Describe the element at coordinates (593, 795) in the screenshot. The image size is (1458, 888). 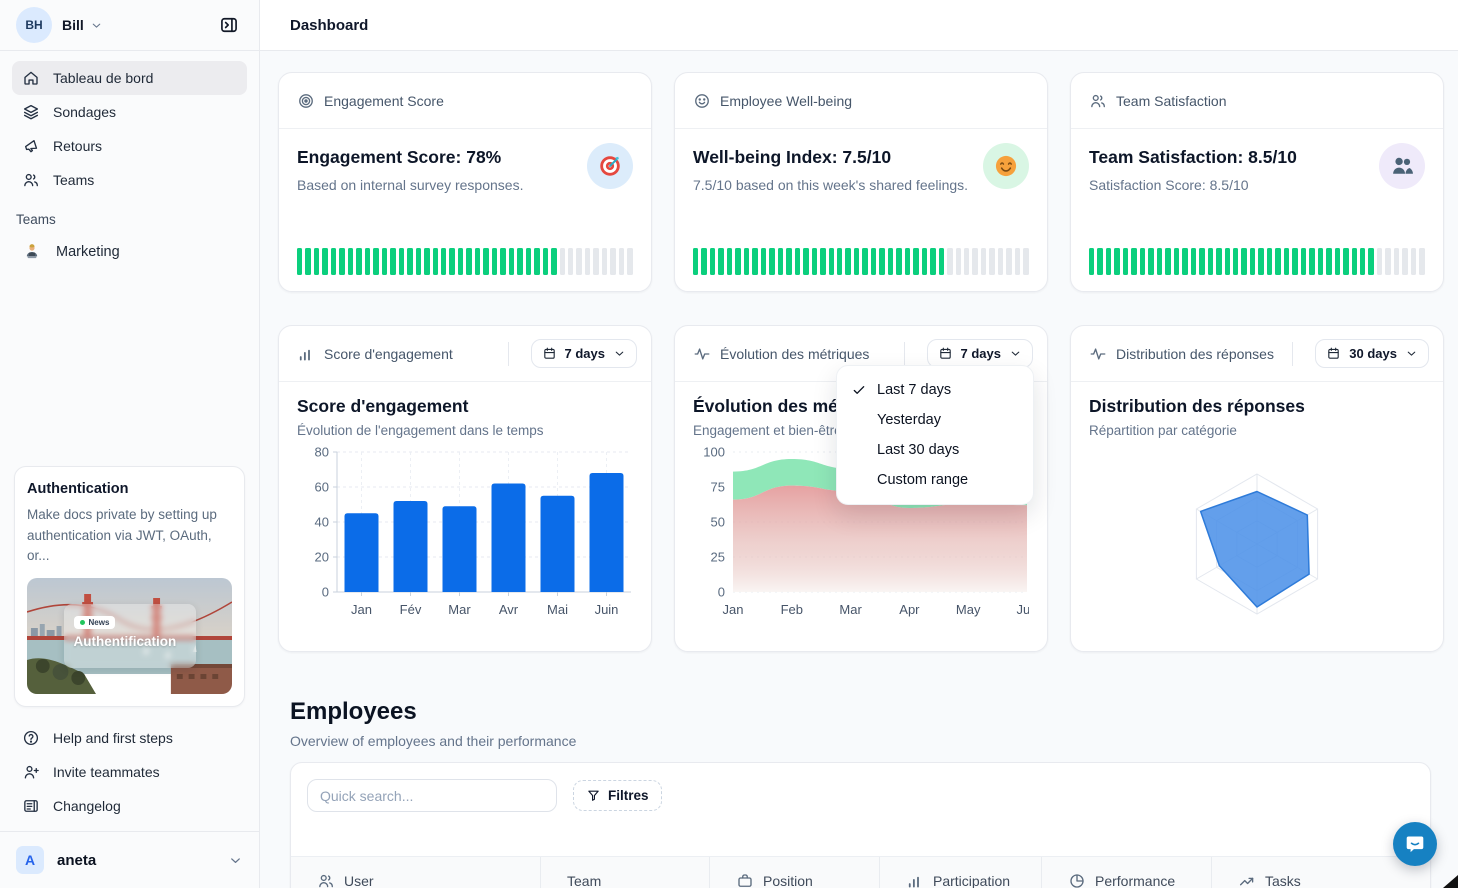
I see `funnel-icon` at that location.